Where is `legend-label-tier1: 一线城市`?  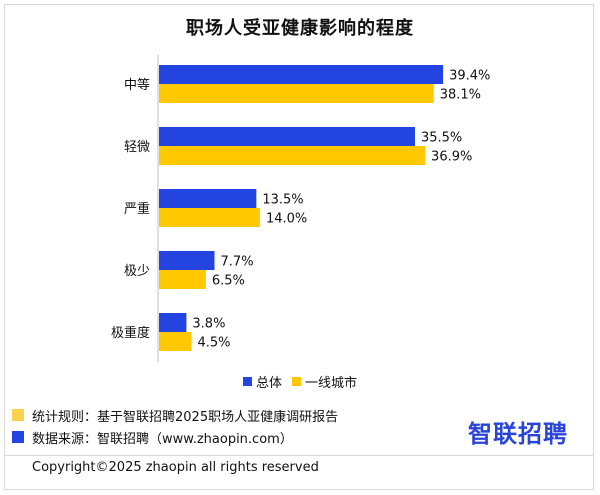
legend-label-tier1: 一线城市 is located at coordinates (331, 383).